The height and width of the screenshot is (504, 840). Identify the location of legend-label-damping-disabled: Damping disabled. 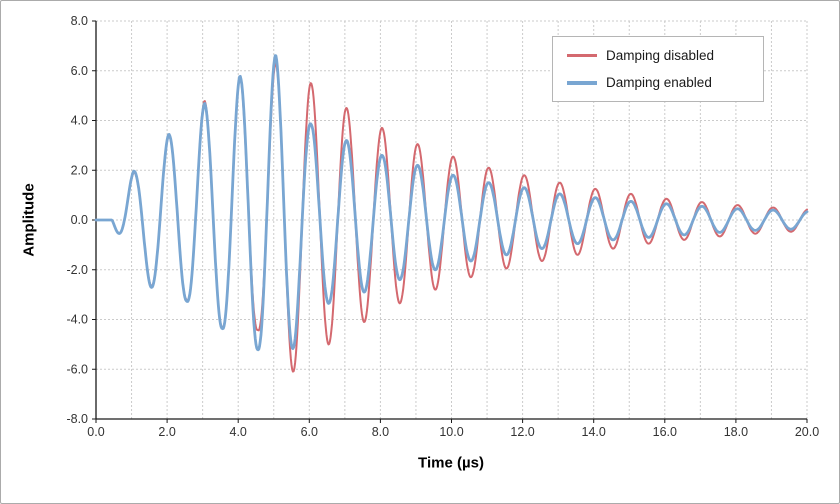
(660, 55).